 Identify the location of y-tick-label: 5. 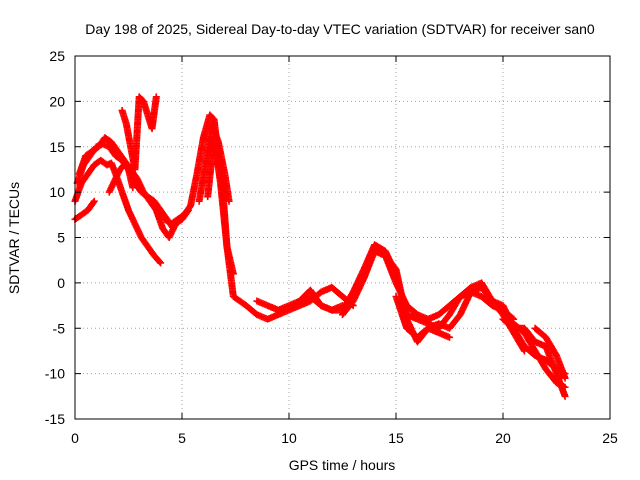
(61, 238).